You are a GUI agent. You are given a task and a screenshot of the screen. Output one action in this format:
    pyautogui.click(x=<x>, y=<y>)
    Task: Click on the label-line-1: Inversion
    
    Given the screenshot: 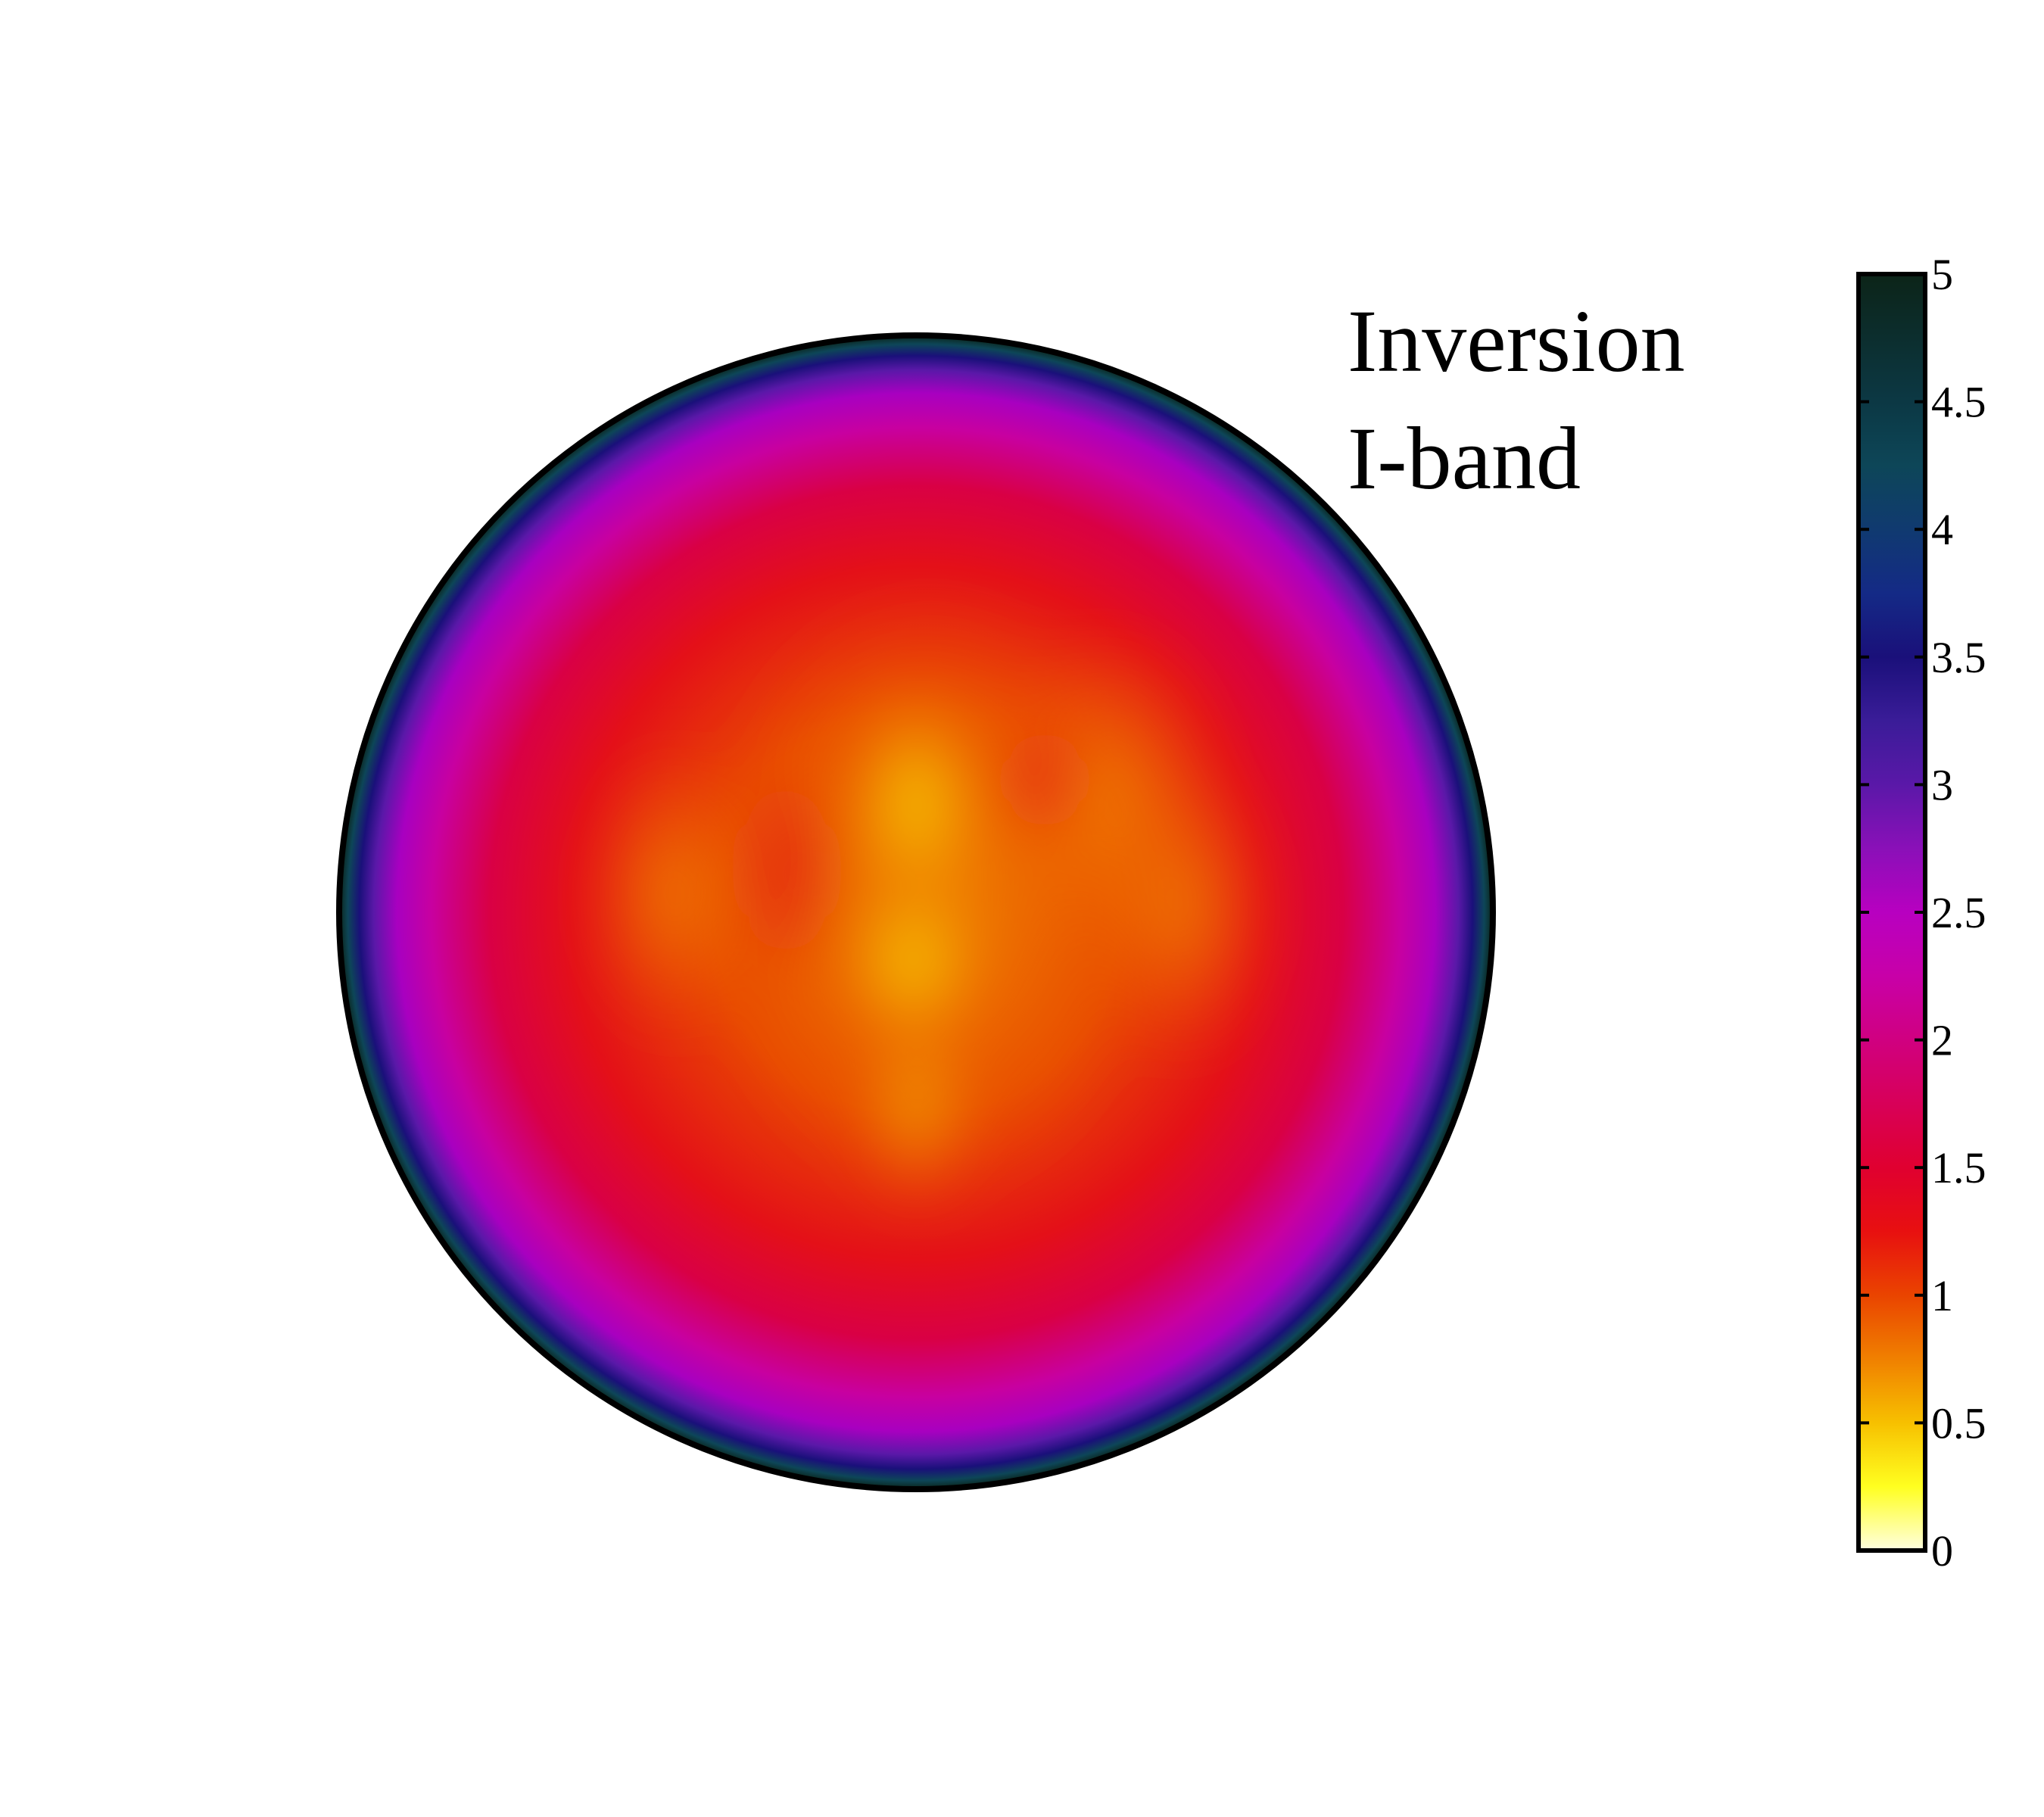 What is the action you would take?
    pyautogui.click(x=1516, y=341)
    